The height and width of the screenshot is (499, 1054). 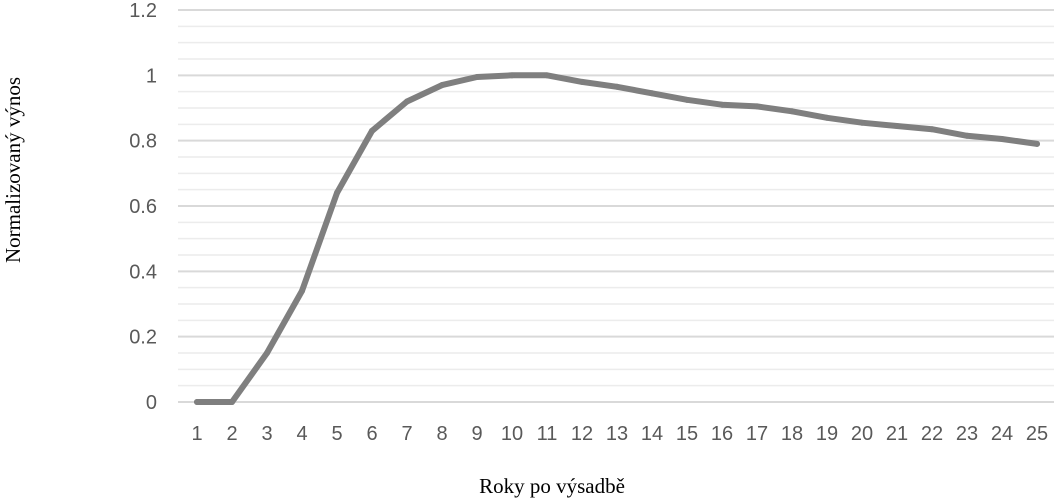 What do you see at coordinates (143, 142) in the screenshot?
I see `y-tick-label: 0.8` at bounding box center [143, 142].